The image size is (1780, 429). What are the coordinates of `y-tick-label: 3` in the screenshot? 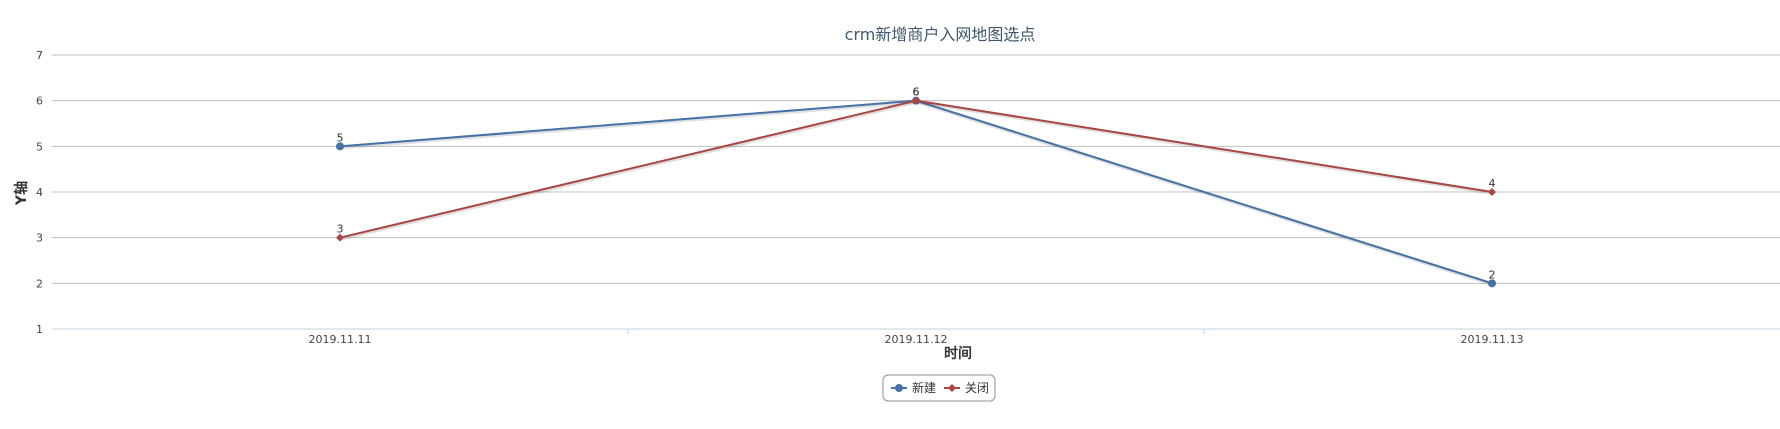 It's located at (39, 238).